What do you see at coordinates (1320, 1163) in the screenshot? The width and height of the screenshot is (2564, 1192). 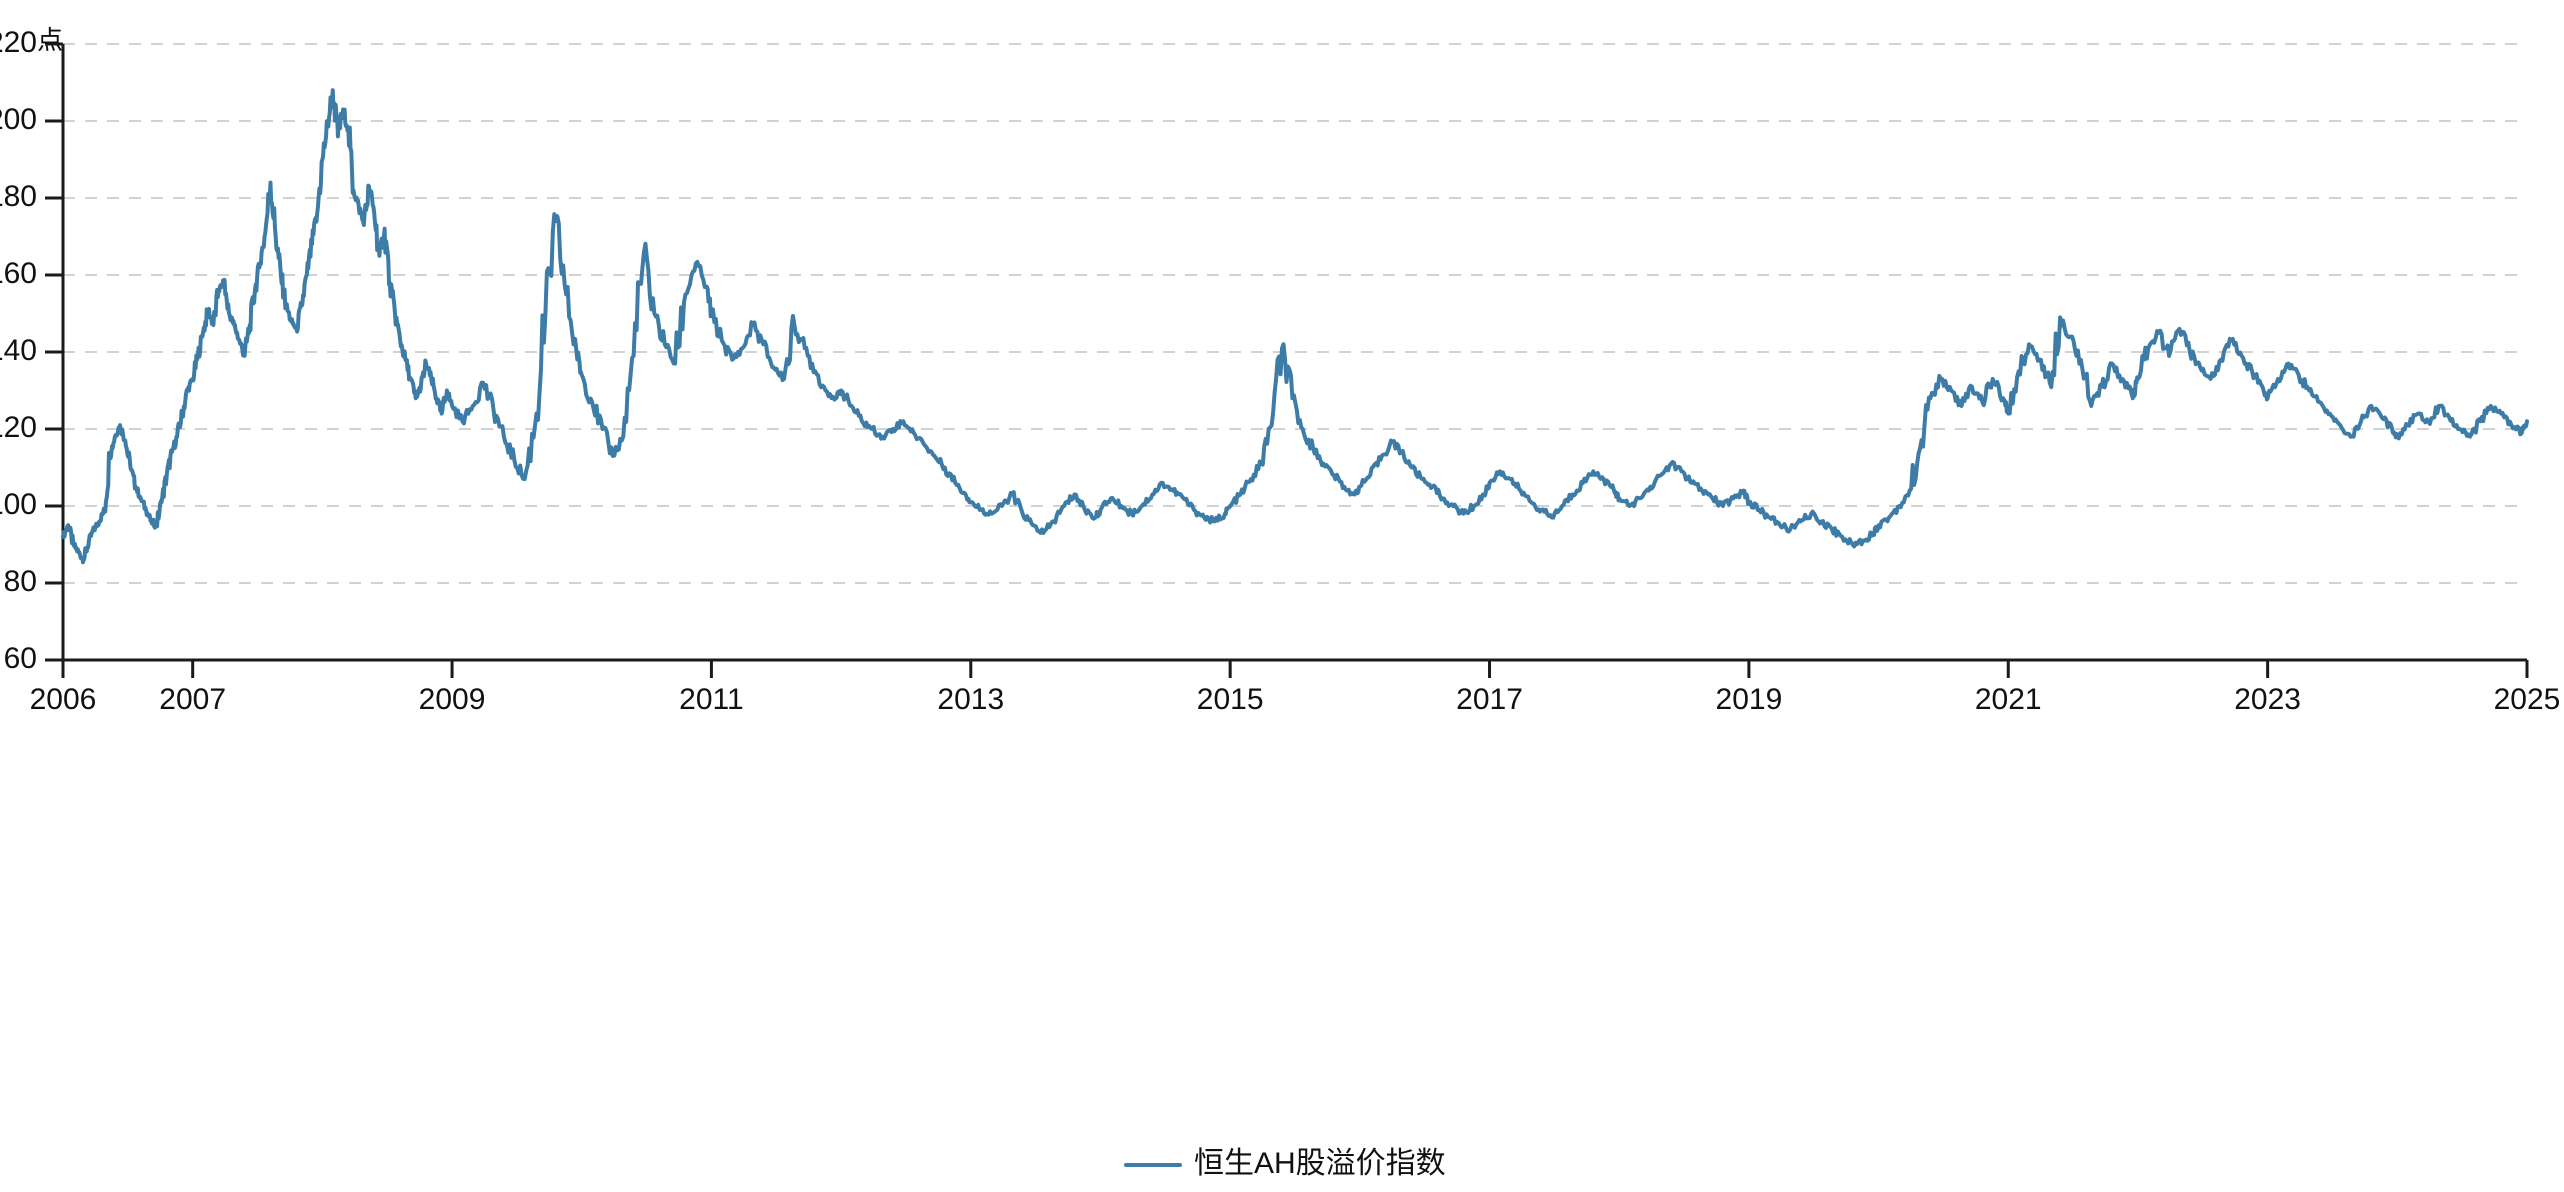 I see `legend-item-label: 恒生AH股溢价指数` at bounding box center [1320, 1163].